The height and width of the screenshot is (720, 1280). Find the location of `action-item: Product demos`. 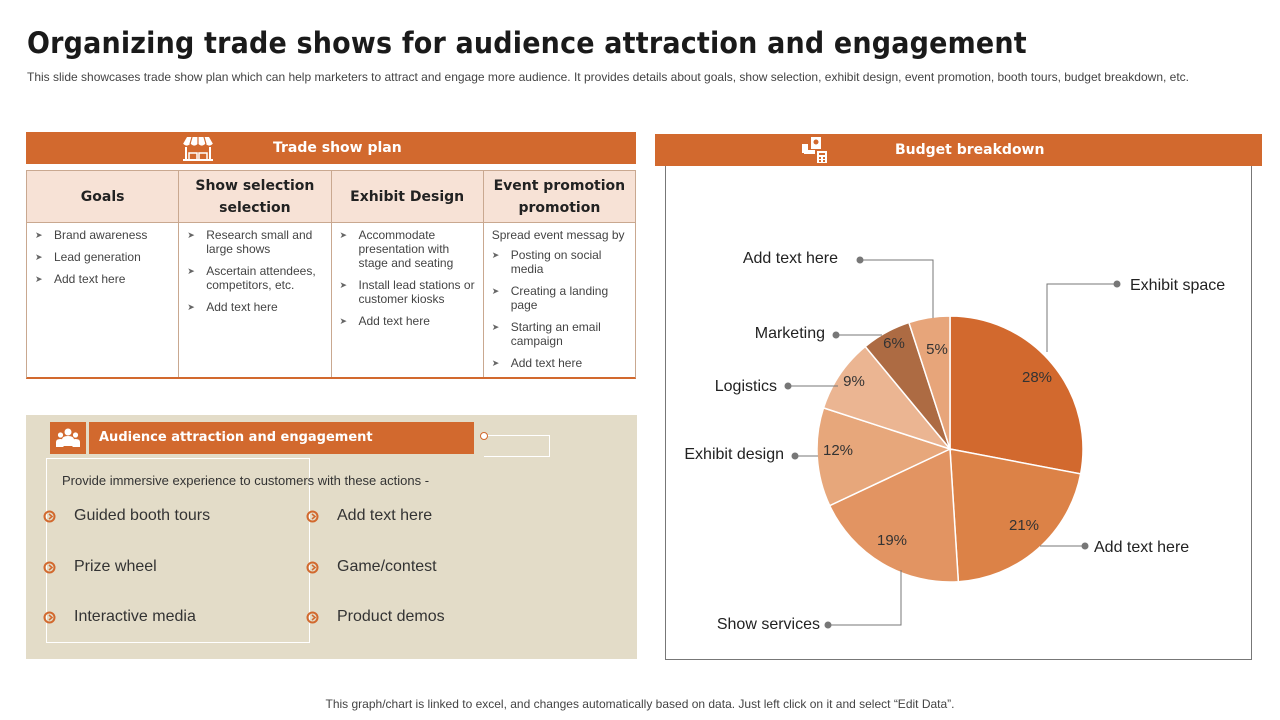

action-item: Product demos is located at coordinates (375, 617).